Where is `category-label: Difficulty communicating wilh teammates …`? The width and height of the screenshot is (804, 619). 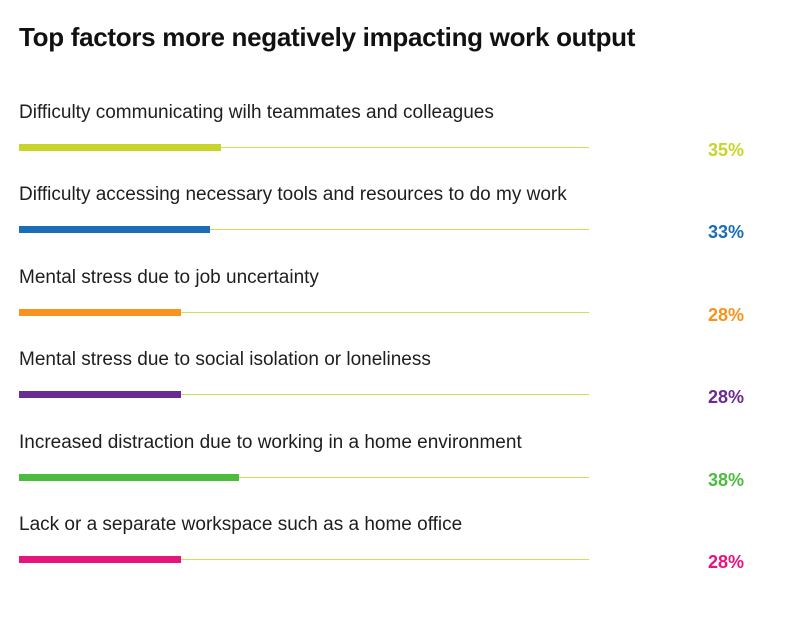 category-label: Difficulty communicating wilh teammates … is located at coordinates (256, 112).